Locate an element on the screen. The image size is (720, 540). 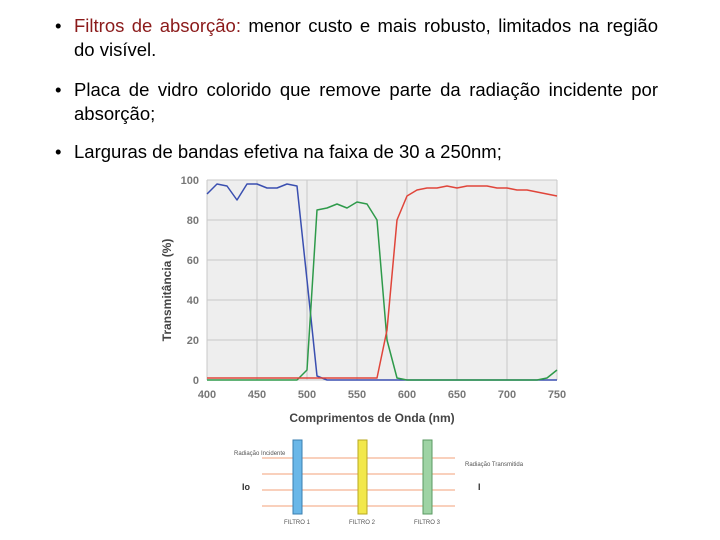
x-tick-label: 450 is located at coordinates (257, 395).